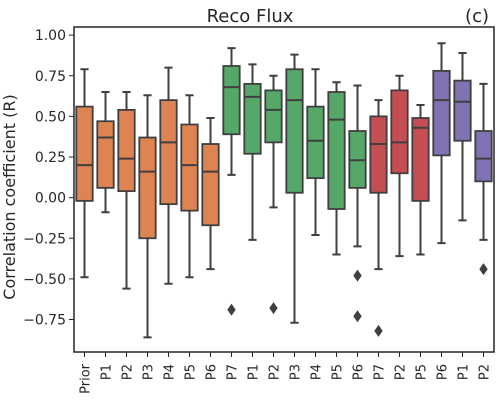 This screenshot has height=400, width=500. Describe the element at coordinates (86, 378) in the screenshot. I see `x-tick-label: Prior` at that location.